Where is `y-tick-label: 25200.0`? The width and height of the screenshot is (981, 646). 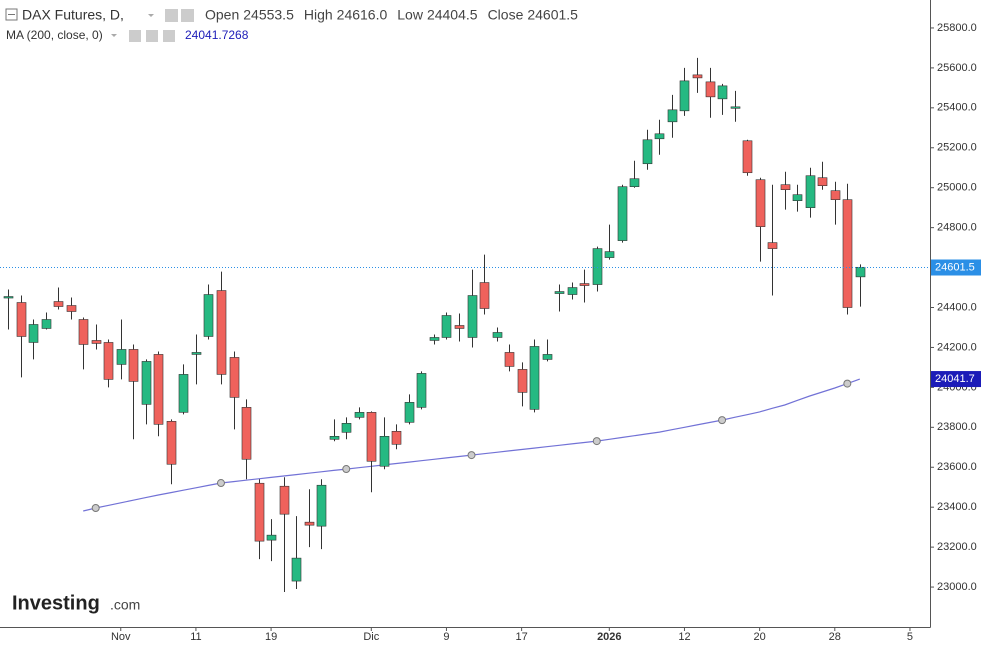 y-tick-label: 25200.0 is located at coordinates (957, 148).